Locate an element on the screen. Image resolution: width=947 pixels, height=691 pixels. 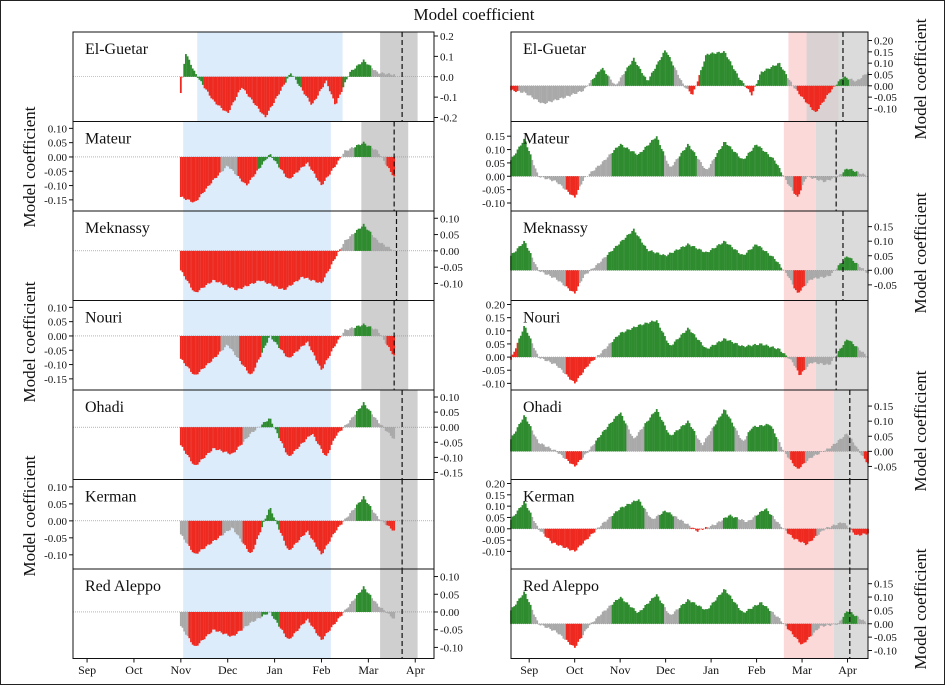
y-tick-label: 0.00 is located at coordinates (450, 613).